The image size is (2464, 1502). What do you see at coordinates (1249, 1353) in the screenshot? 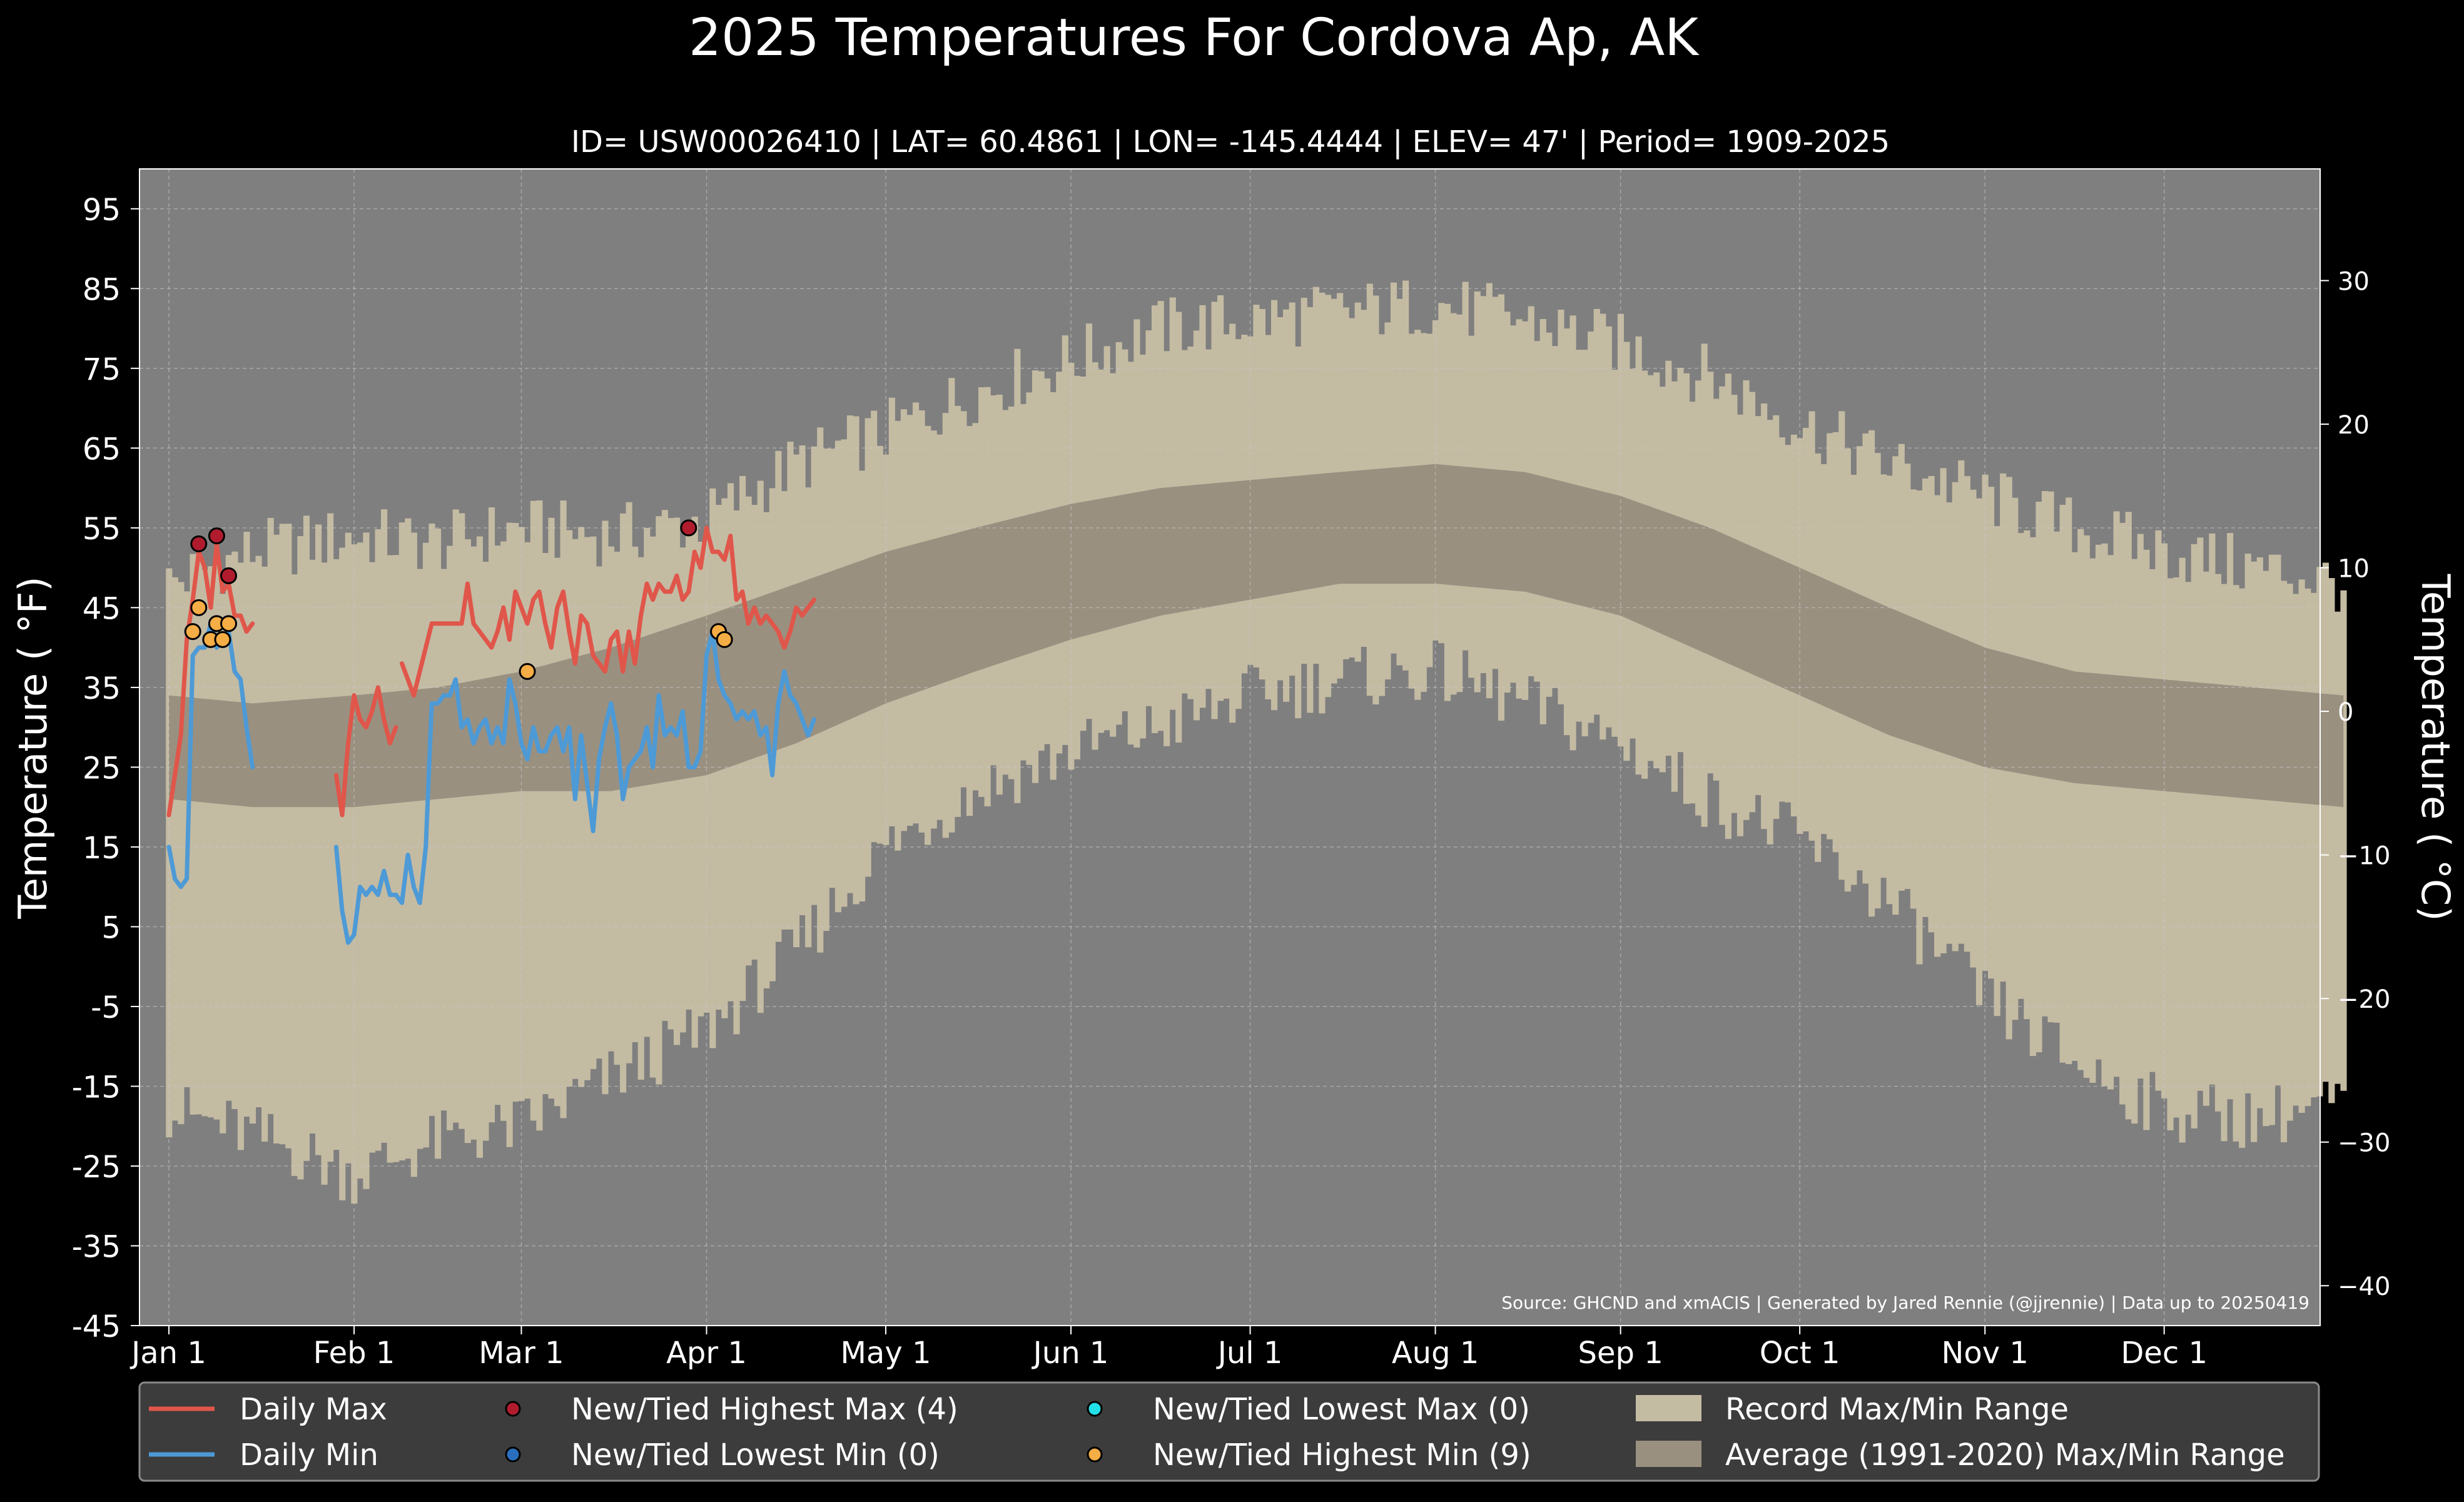
I see `x-axis-tick-label: Jul 1` at bounding box center [1249, 1353].